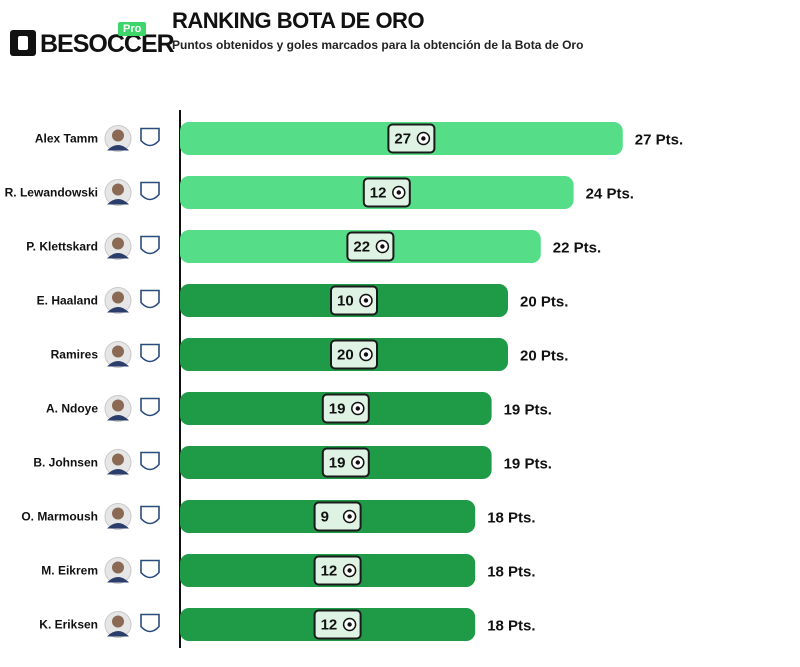 This screenshot has height=667, width=800. Describe the element at coordinates (610, 194) in the screenshot. I see `points-label: 24 Pts.` at that location.